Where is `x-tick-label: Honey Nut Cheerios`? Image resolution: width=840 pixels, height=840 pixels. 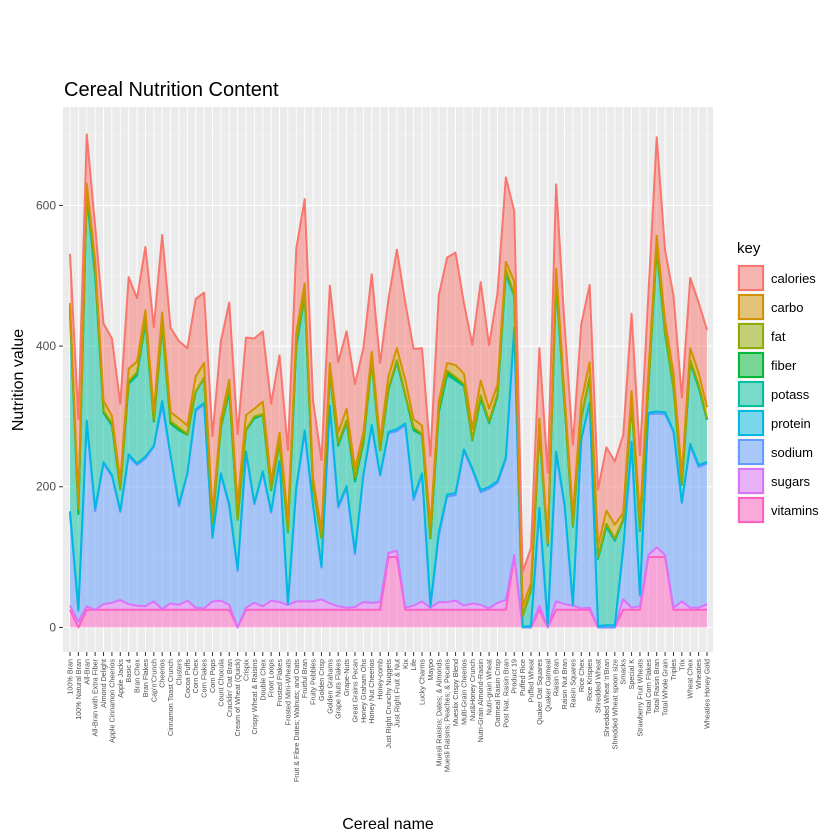 x-tick-label: Honey Nut Cheerios is located at coordinates (371, 691).